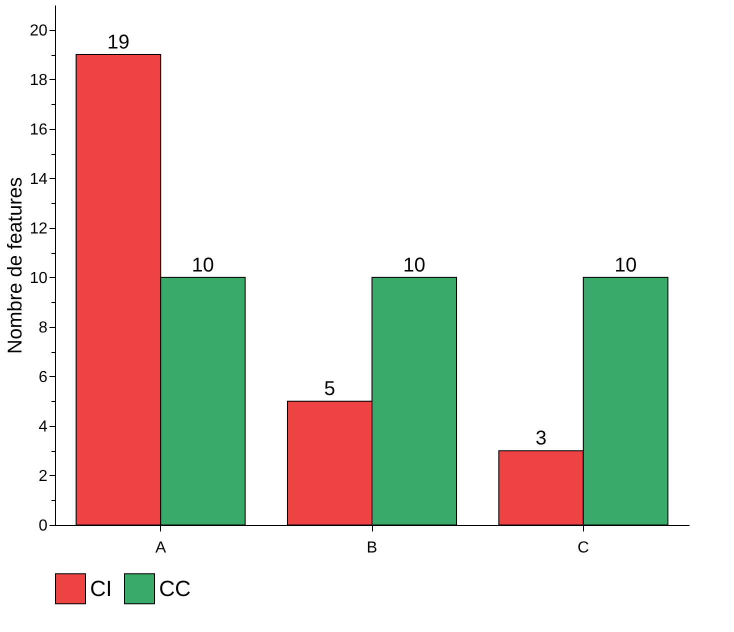  What do you see at coordinates (43, 327) in the screenshot?
I see `y-tick-label: 8` at bounding box center [43, 327].